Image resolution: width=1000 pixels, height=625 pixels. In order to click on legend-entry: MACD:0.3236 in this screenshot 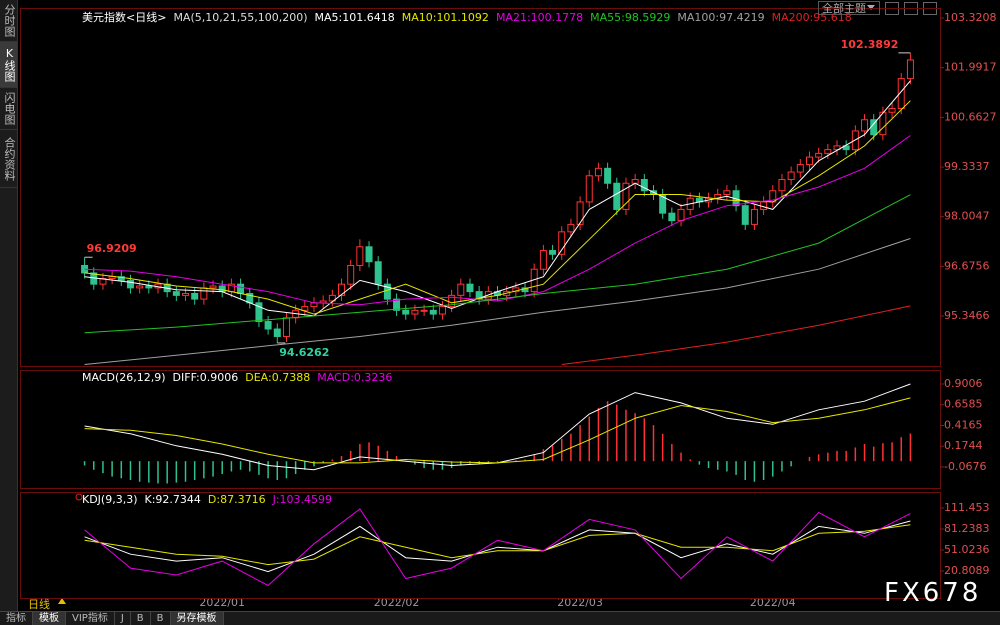, I will do `click(355, 377)`.